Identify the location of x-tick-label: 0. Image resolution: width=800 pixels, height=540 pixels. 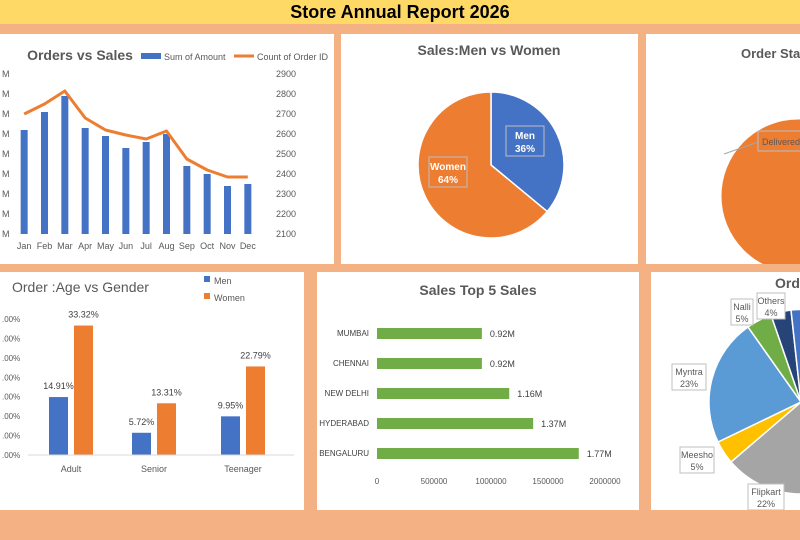
(377, 481).